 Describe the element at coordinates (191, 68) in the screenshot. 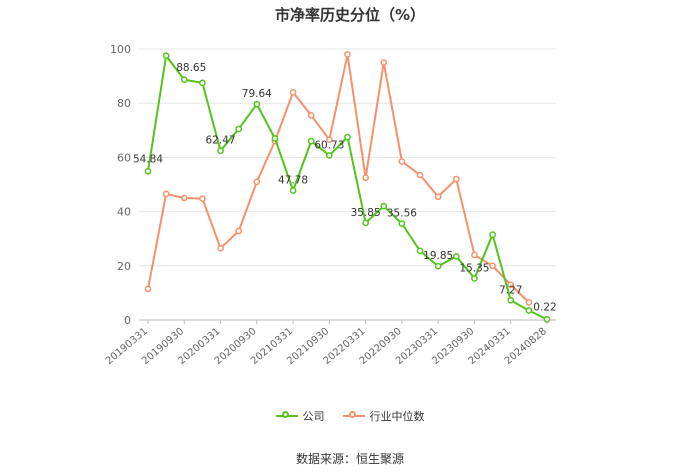

I see `data-label: 88.65` at that location.